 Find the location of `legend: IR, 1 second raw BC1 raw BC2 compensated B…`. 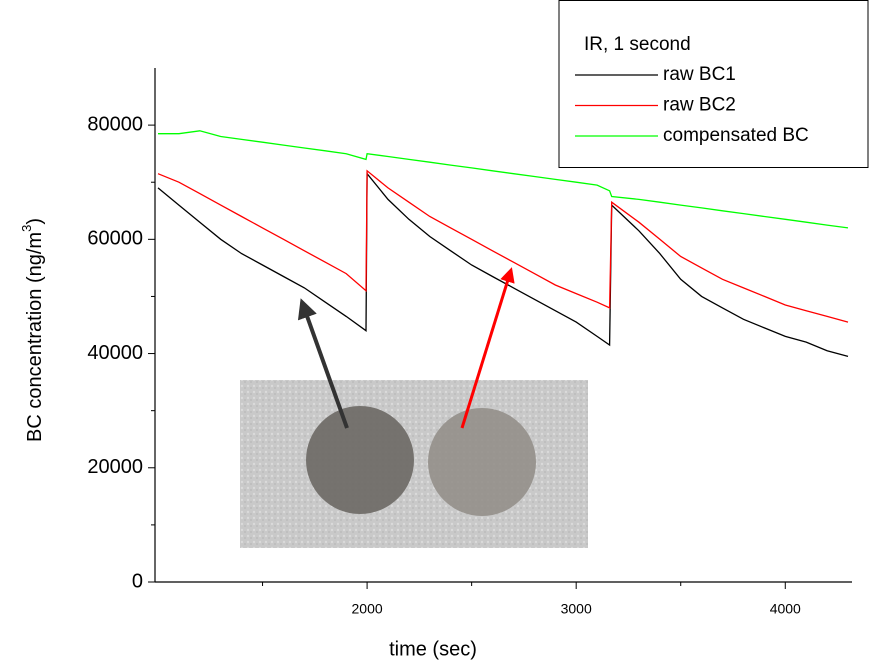

legend: IR, 1 second raw BC1 raw BC2 compensated B… is located at coordinates (713, 84).